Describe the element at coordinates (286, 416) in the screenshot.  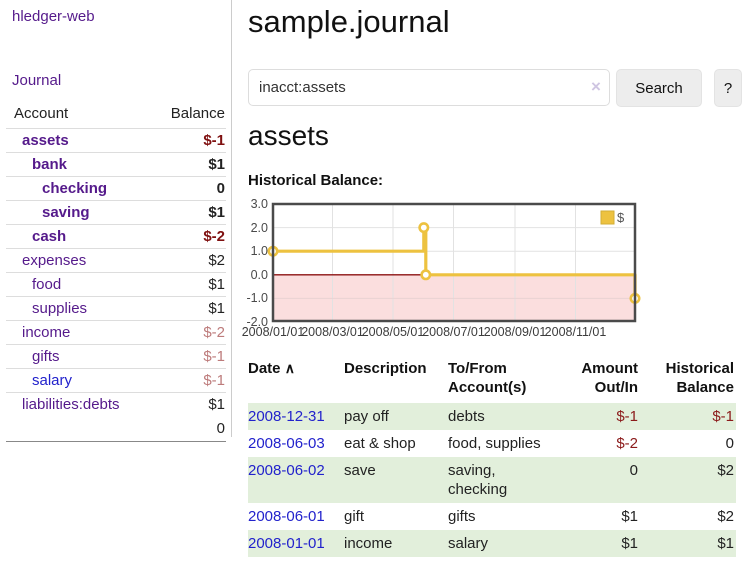
I see `transaction-date-link: 2008-12-31` at that location.